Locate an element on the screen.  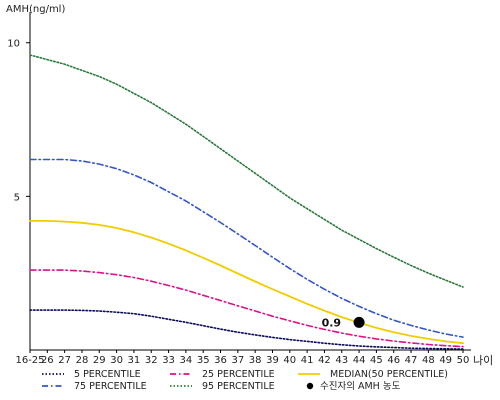
x-tick-label: 49 is located at coordinates (445, 360).